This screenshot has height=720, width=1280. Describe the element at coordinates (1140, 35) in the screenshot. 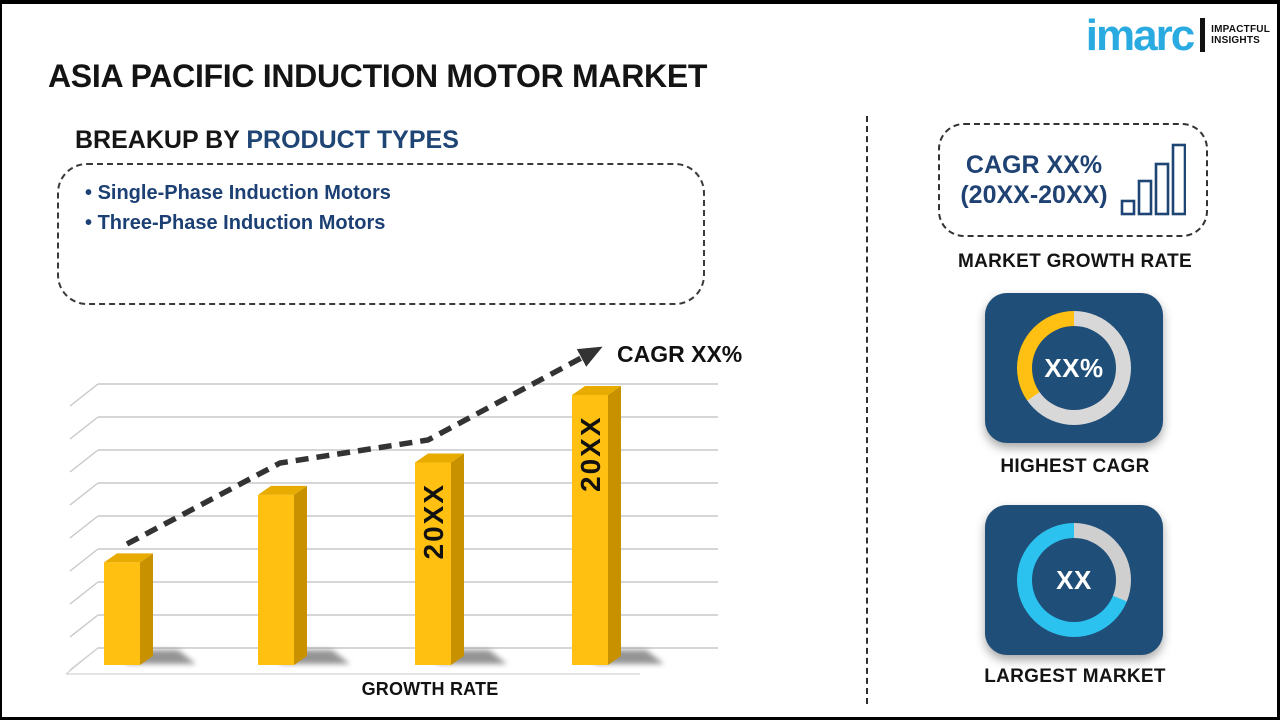

I see `logo-wordmark: imarc` at that location.